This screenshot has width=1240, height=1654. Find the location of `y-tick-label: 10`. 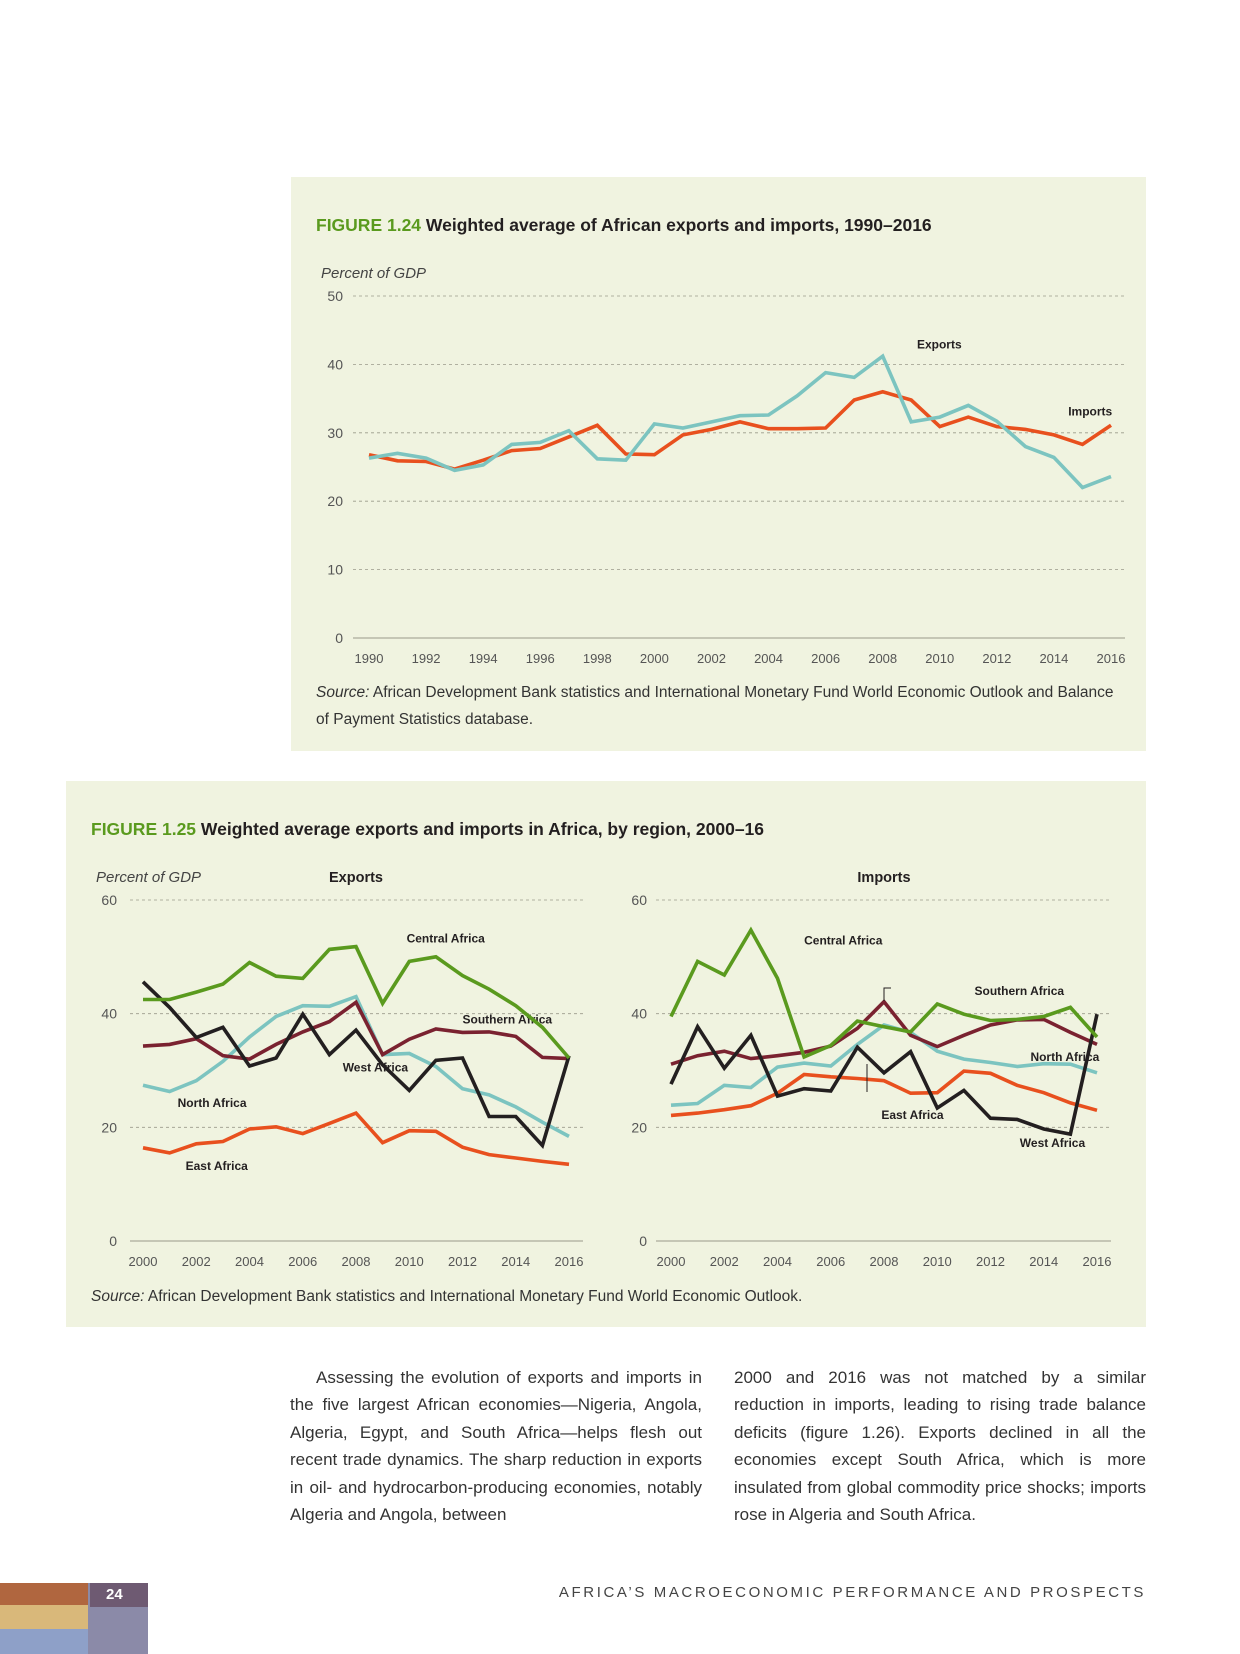

y-tick-label: 10 is located at coordinates (335, 570).